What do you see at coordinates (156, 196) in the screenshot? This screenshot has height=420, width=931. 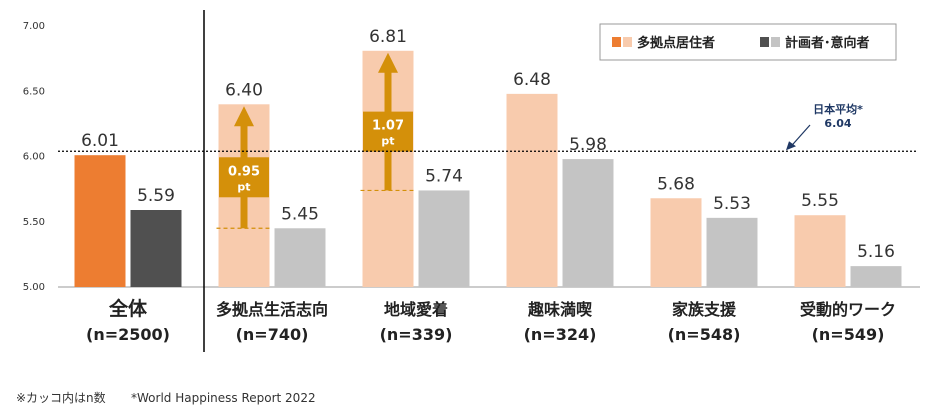 I see `bar-s2-value-label: 5.59` at bounding box center [156, 196].